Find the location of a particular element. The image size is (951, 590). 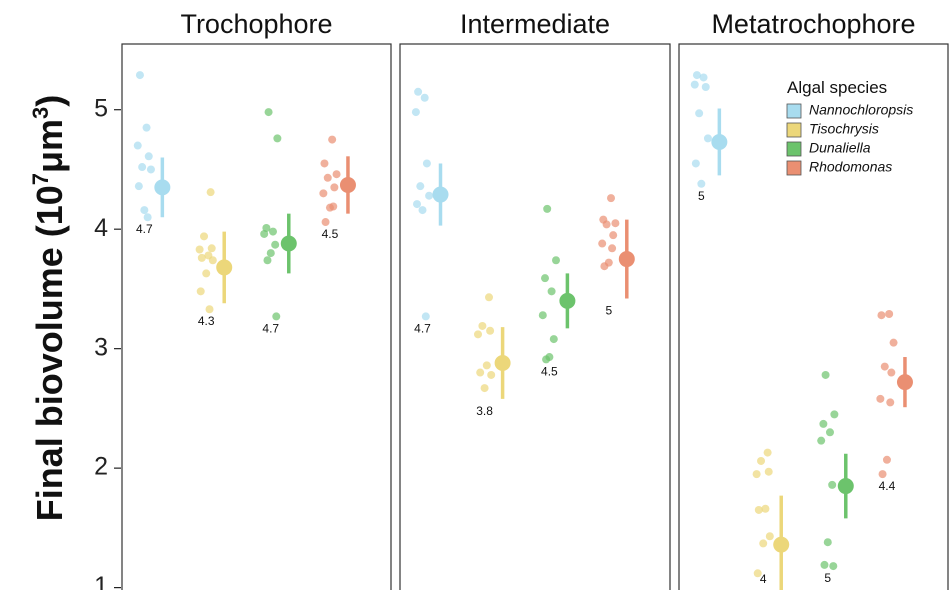

group-nannochloropsis: 5 is located at coordinates (709, 137).